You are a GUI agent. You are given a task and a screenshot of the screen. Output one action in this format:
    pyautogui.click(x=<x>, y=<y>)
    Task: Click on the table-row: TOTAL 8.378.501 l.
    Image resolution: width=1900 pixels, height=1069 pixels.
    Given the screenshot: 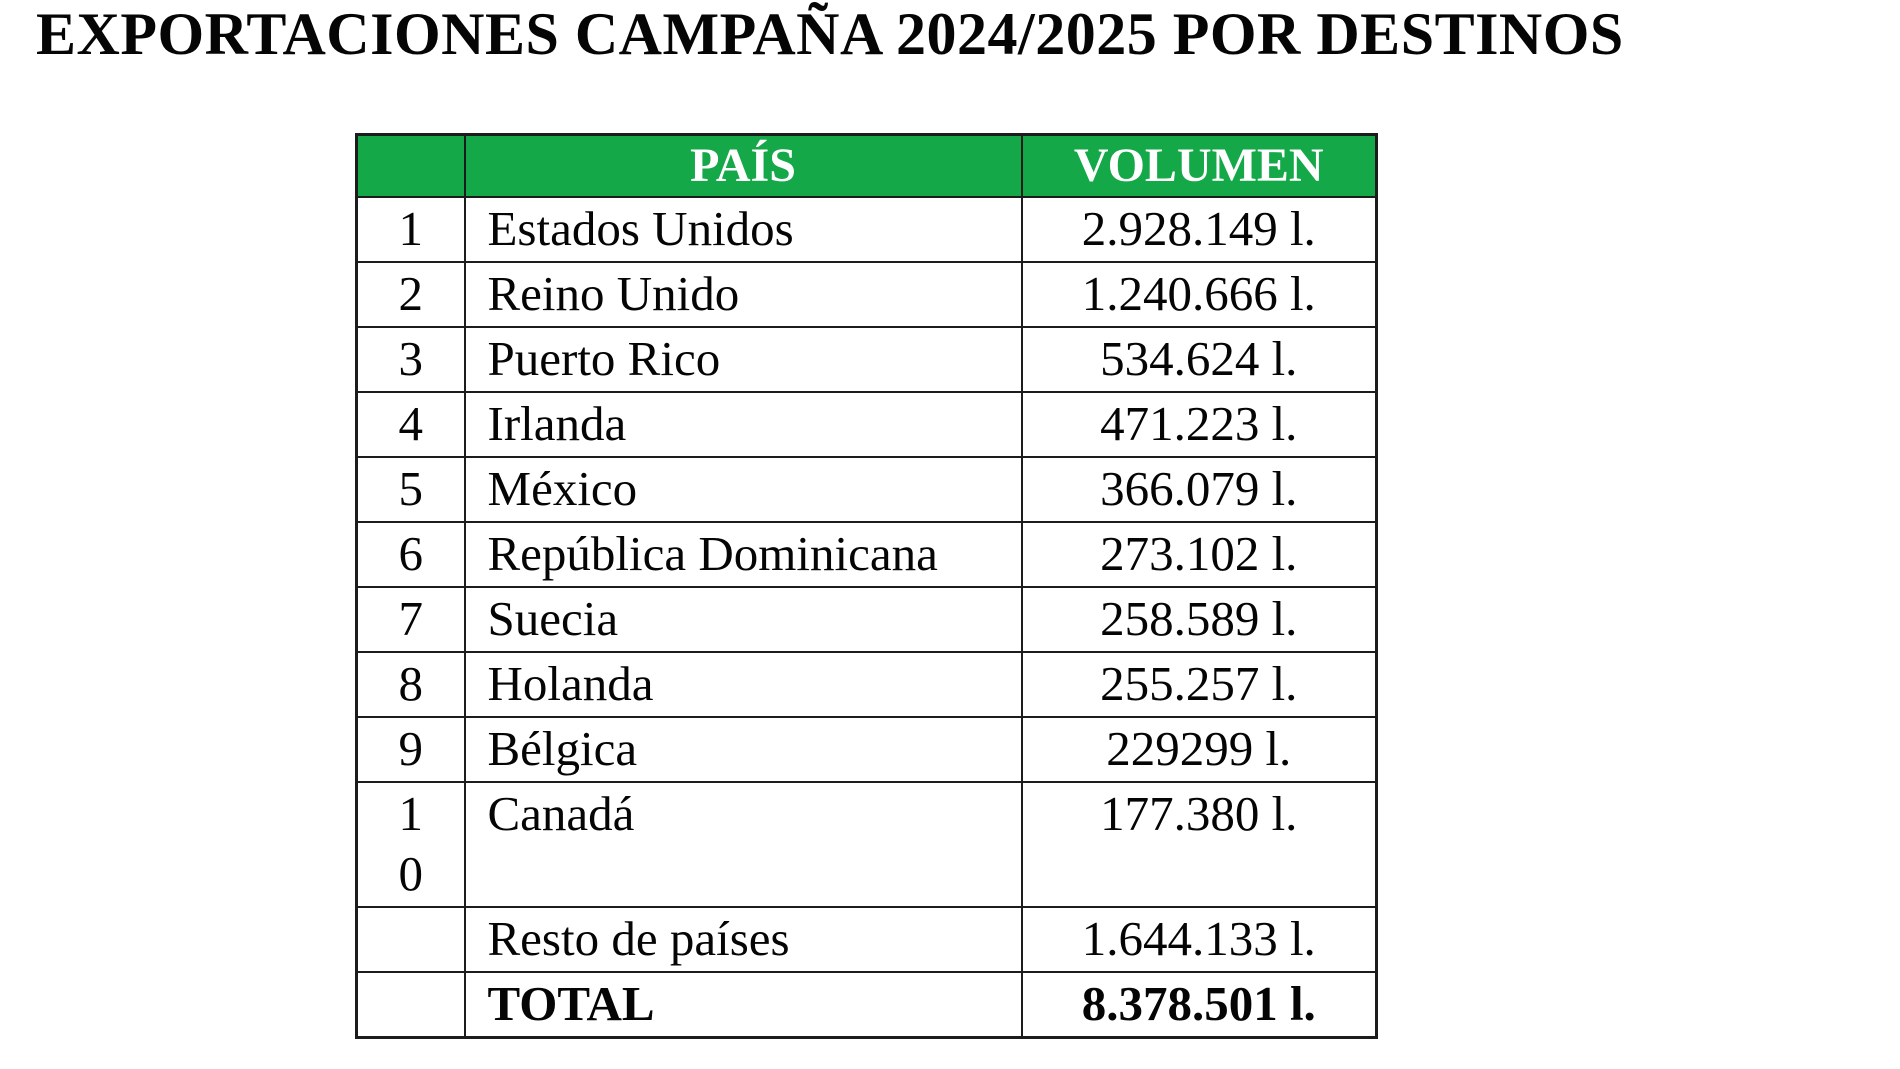 What is the action you would take?
    pyautogui.click(x=866, y=1004)
    